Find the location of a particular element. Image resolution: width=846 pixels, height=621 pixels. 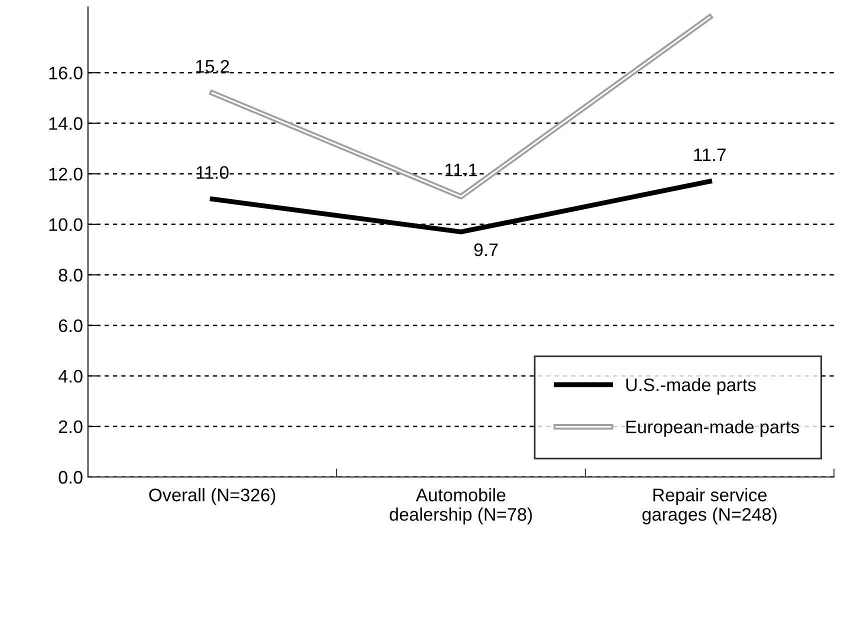

y-tick-label: 14.0 is located at coordinates (65, 123).